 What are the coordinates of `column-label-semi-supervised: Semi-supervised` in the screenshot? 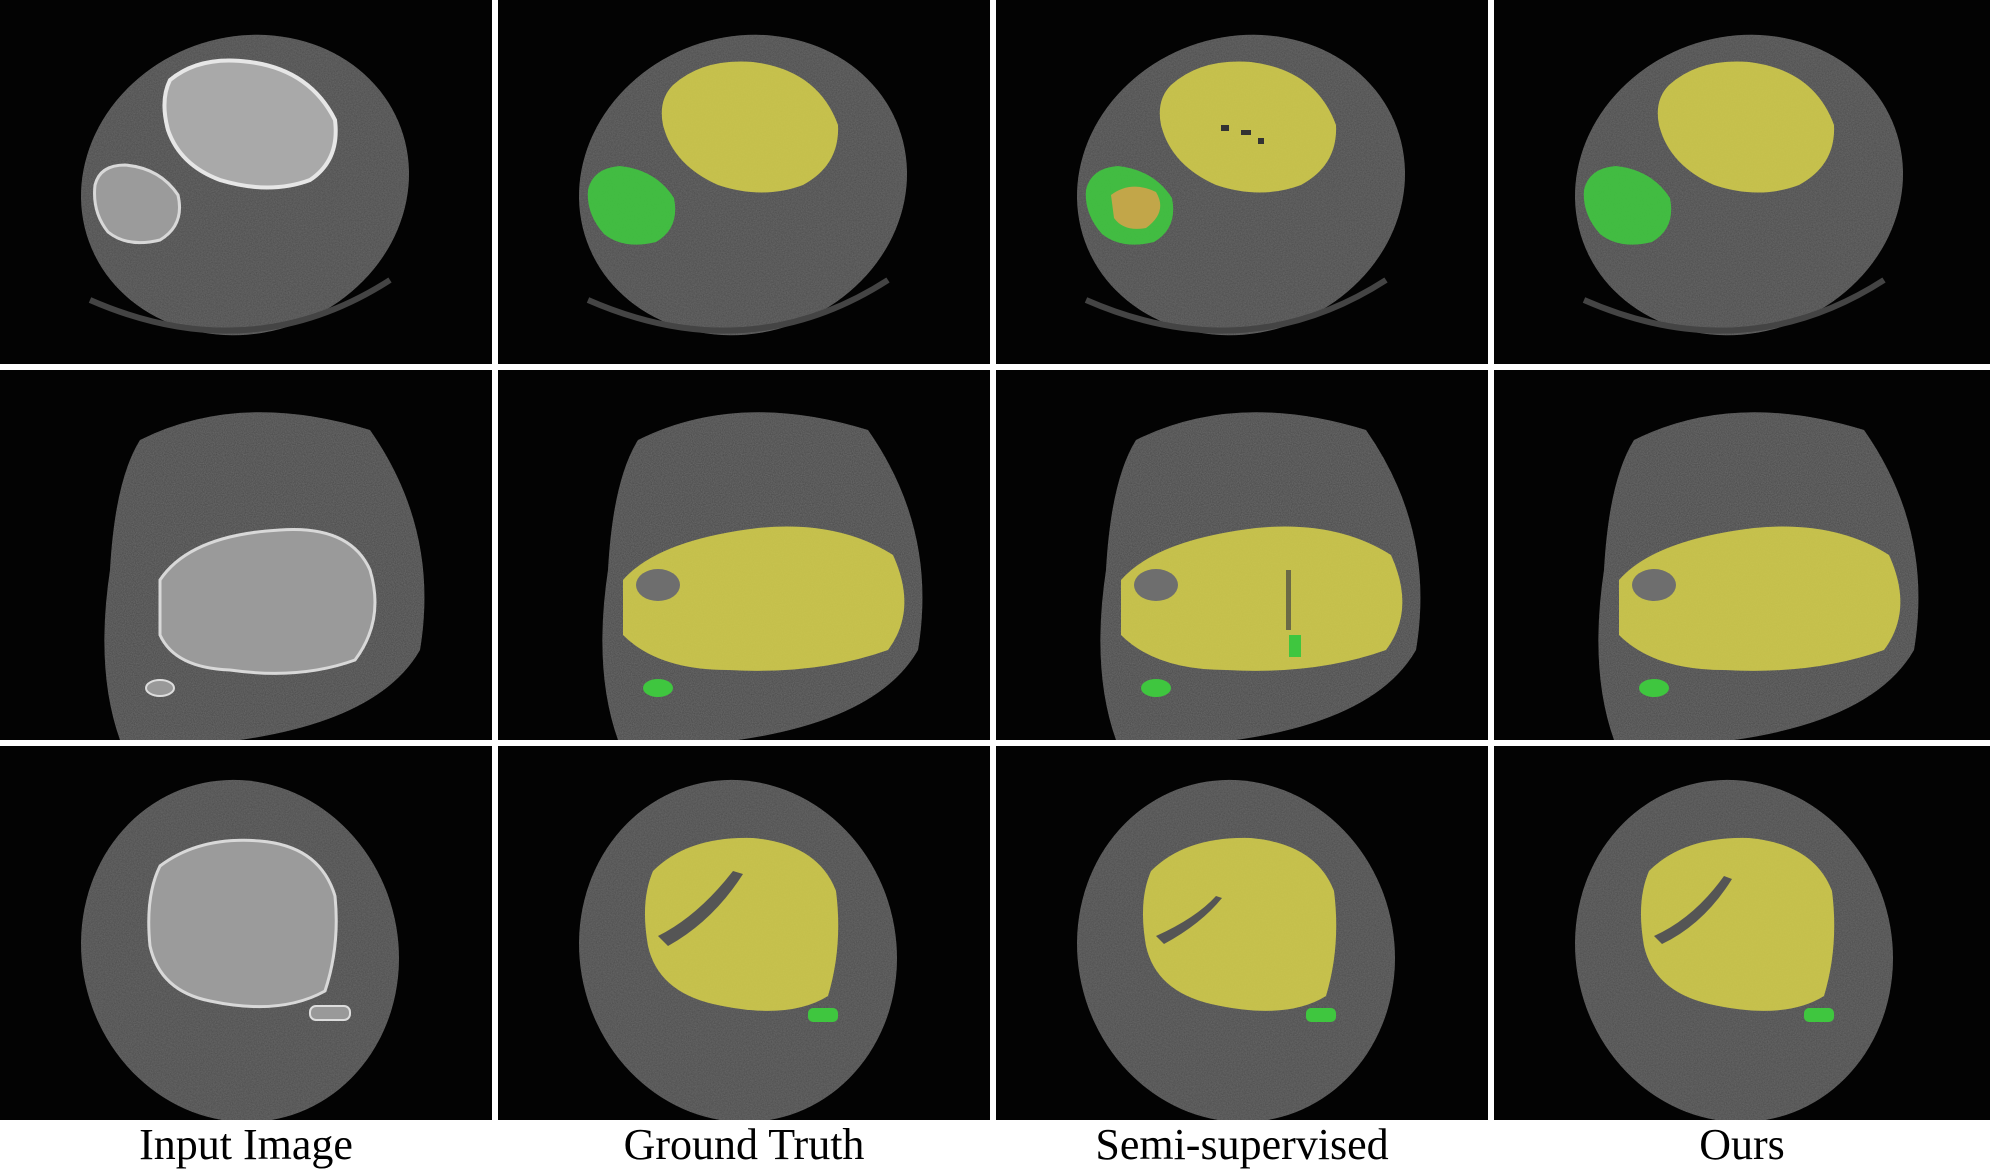 It's located at (1242, 1144).